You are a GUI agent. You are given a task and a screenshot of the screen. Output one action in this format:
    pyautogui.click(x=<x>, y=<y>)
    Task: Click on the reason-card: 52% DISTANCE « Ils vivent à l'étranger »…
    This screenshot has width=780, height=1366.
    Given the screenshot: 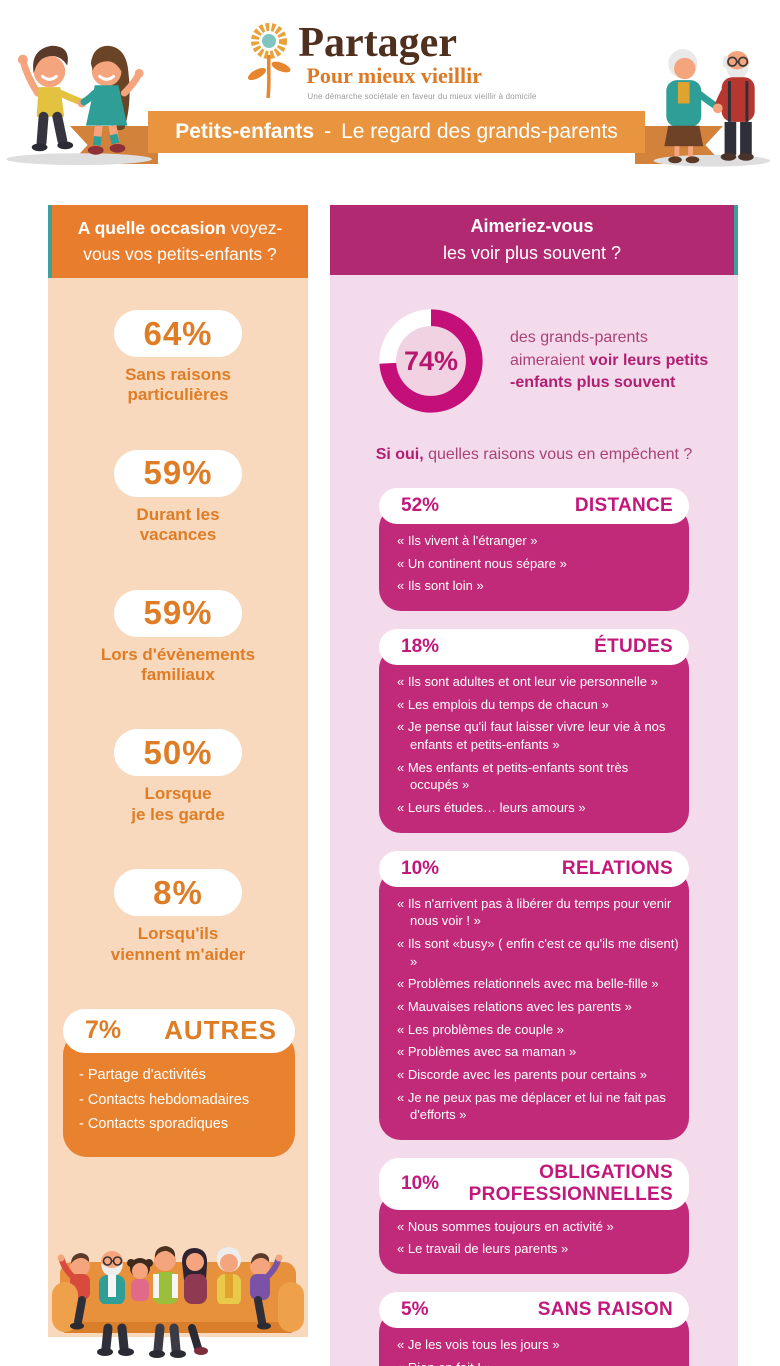 What is the action you would take?
    pyautogui.click(x=534, y=550)
    